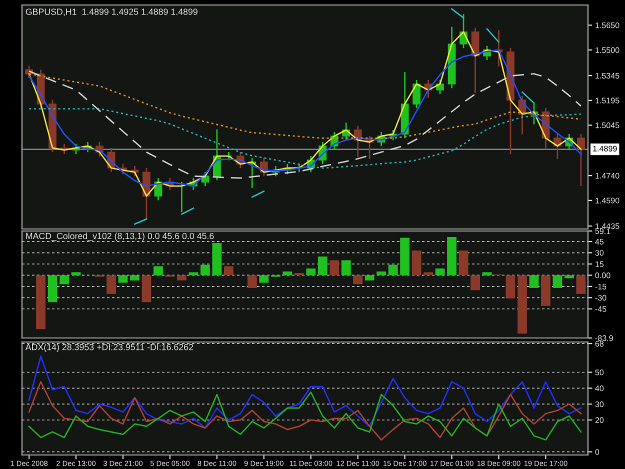  Describe the element at coordinates (599, 343) in the screenshot. I see `y-tick-label: 68` at that location.